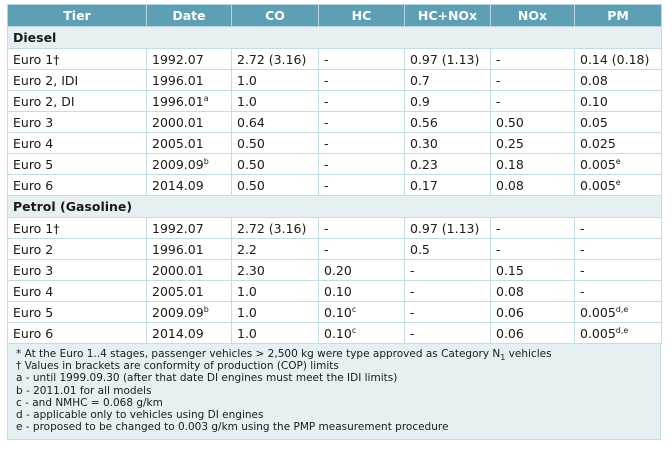 This screenshot has height=464, width=672. What do you see at coordinates (424, 164) in the screenshot?
I see `cell-hc-nox-value: 0.23` at bounding box center [424, 164].